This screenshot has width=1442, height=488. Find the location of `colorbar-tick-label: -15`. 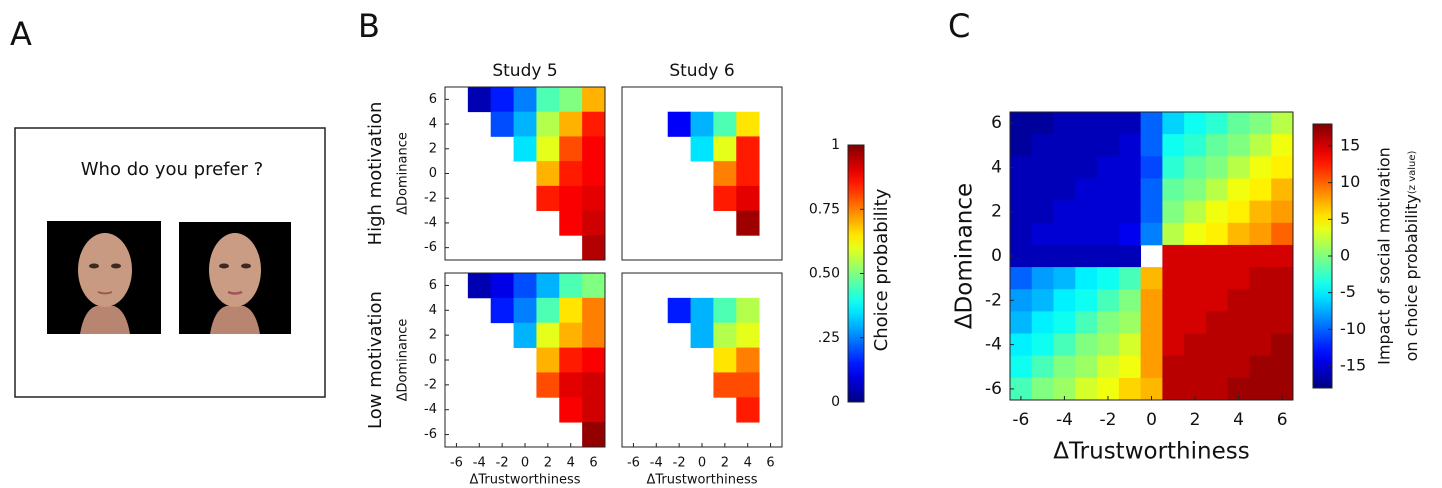

colorbar-tick-label: -15 is located at coordinates (1353, 365).